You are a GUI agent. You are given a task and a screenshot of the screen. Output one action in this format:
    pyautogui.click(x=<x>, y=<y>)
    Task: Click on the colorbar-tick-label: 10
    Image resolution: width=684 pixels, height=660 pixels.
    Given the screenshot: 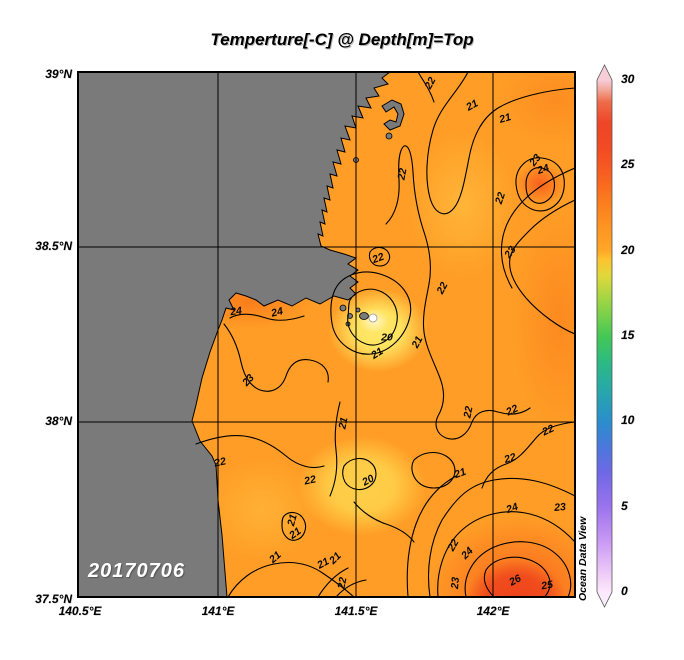 What is the action you would take?
    pyautogui.click(x=628, y=420)
    